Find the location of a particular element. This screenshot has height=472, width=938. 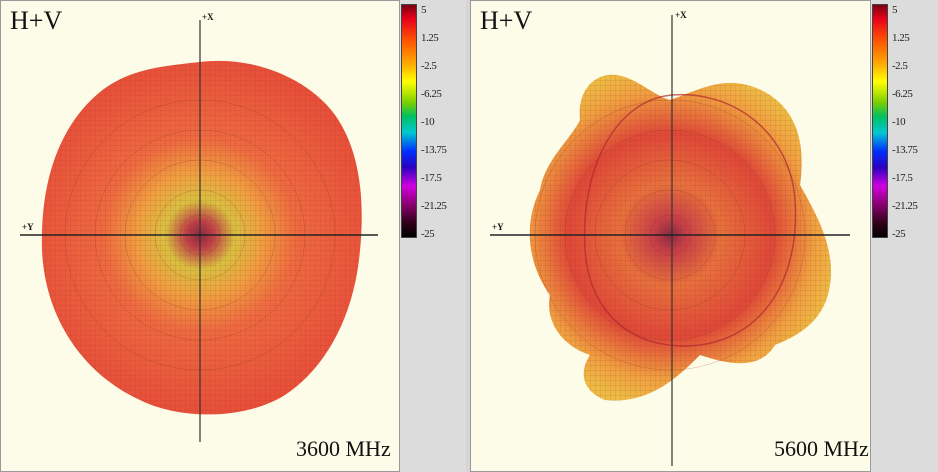

colorbar-right is located at coordinates (880, 121).